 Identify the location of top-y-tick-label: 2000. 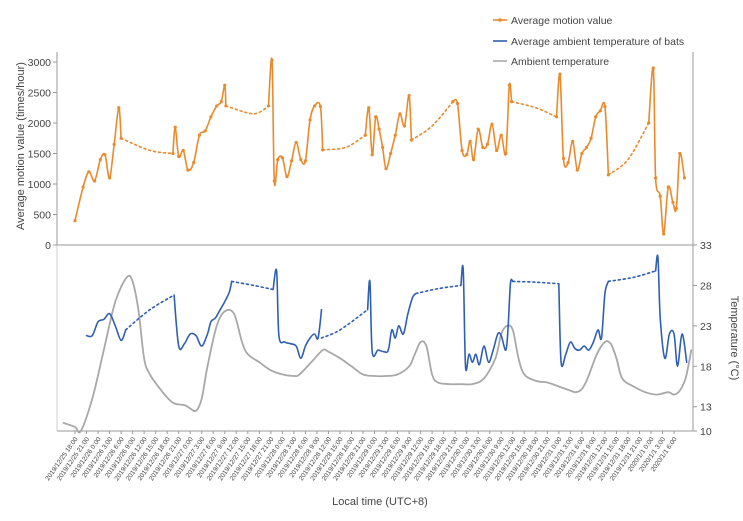
(40, 124).